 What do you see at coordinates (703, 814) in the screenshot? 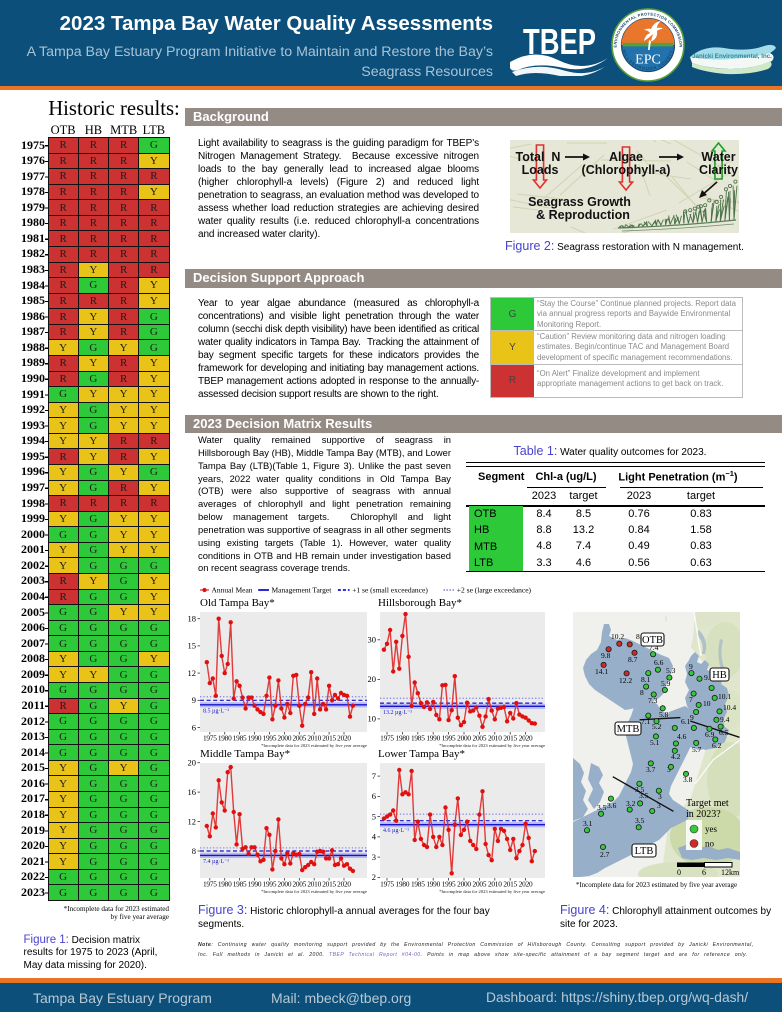
I see `svg-text: in 2023?` at bounding box center [703, 814].